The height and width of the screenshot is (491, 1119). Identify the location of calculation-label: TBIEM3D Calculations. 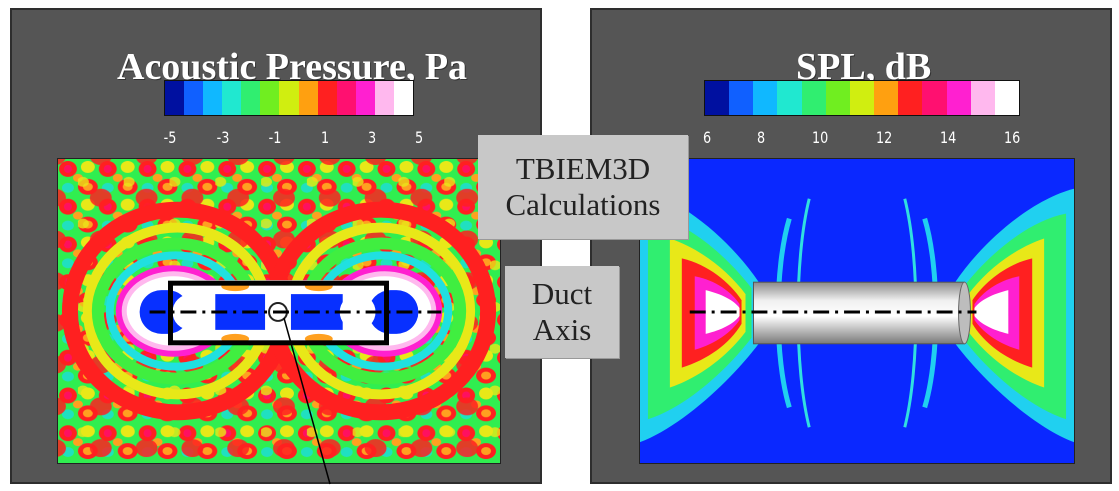
(583, 187).